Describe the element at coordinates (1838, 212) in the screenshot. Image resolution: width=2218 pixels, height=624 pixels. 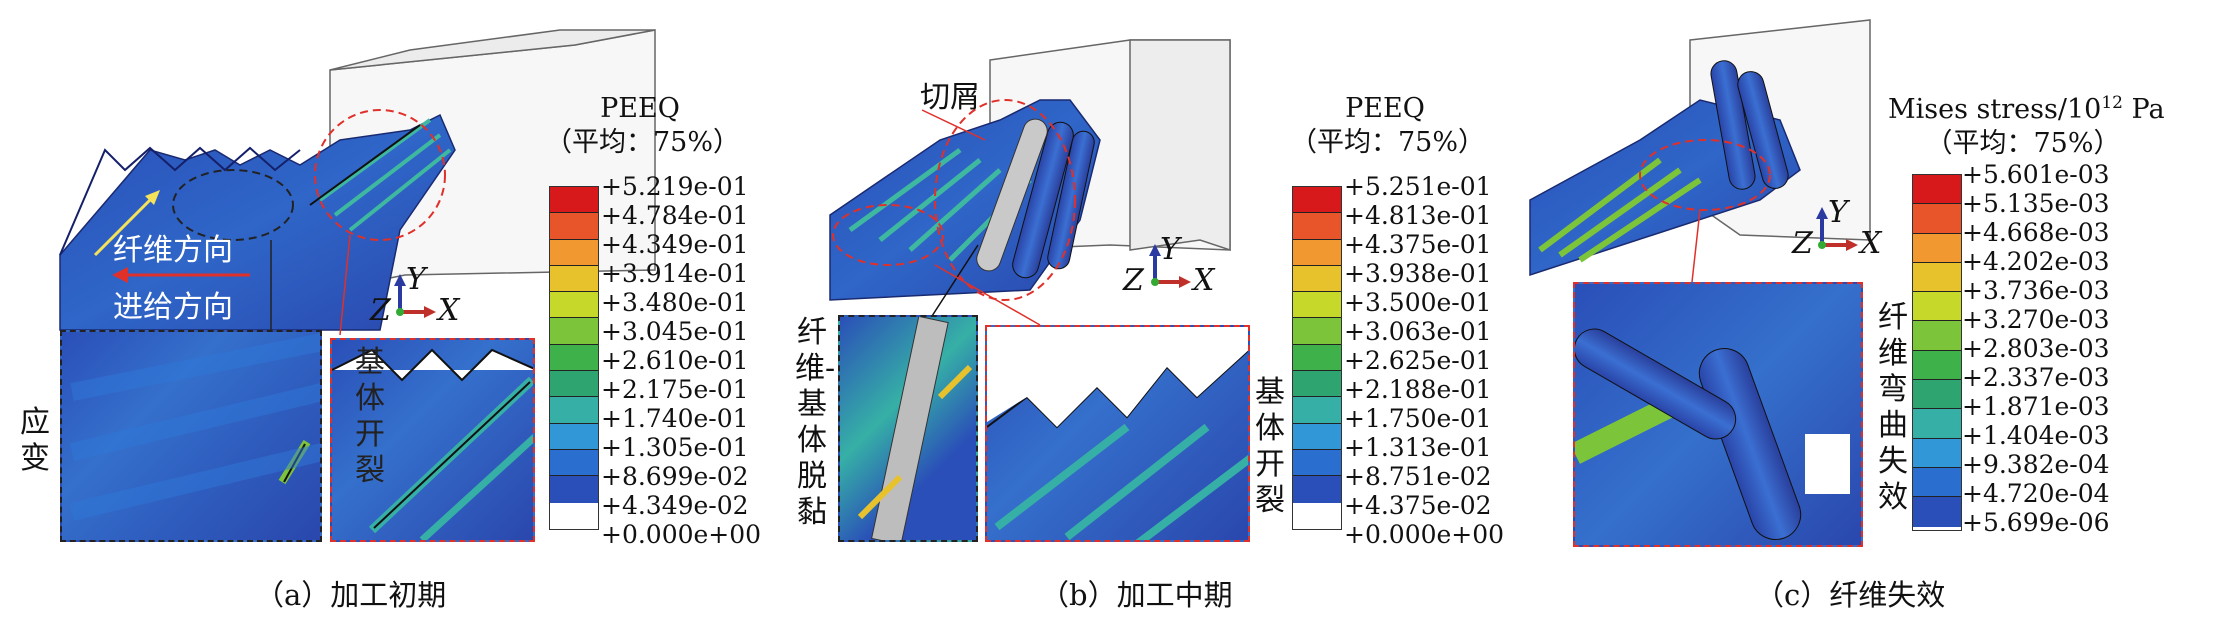
I see `panel-c-axis-y: Y` at that location.